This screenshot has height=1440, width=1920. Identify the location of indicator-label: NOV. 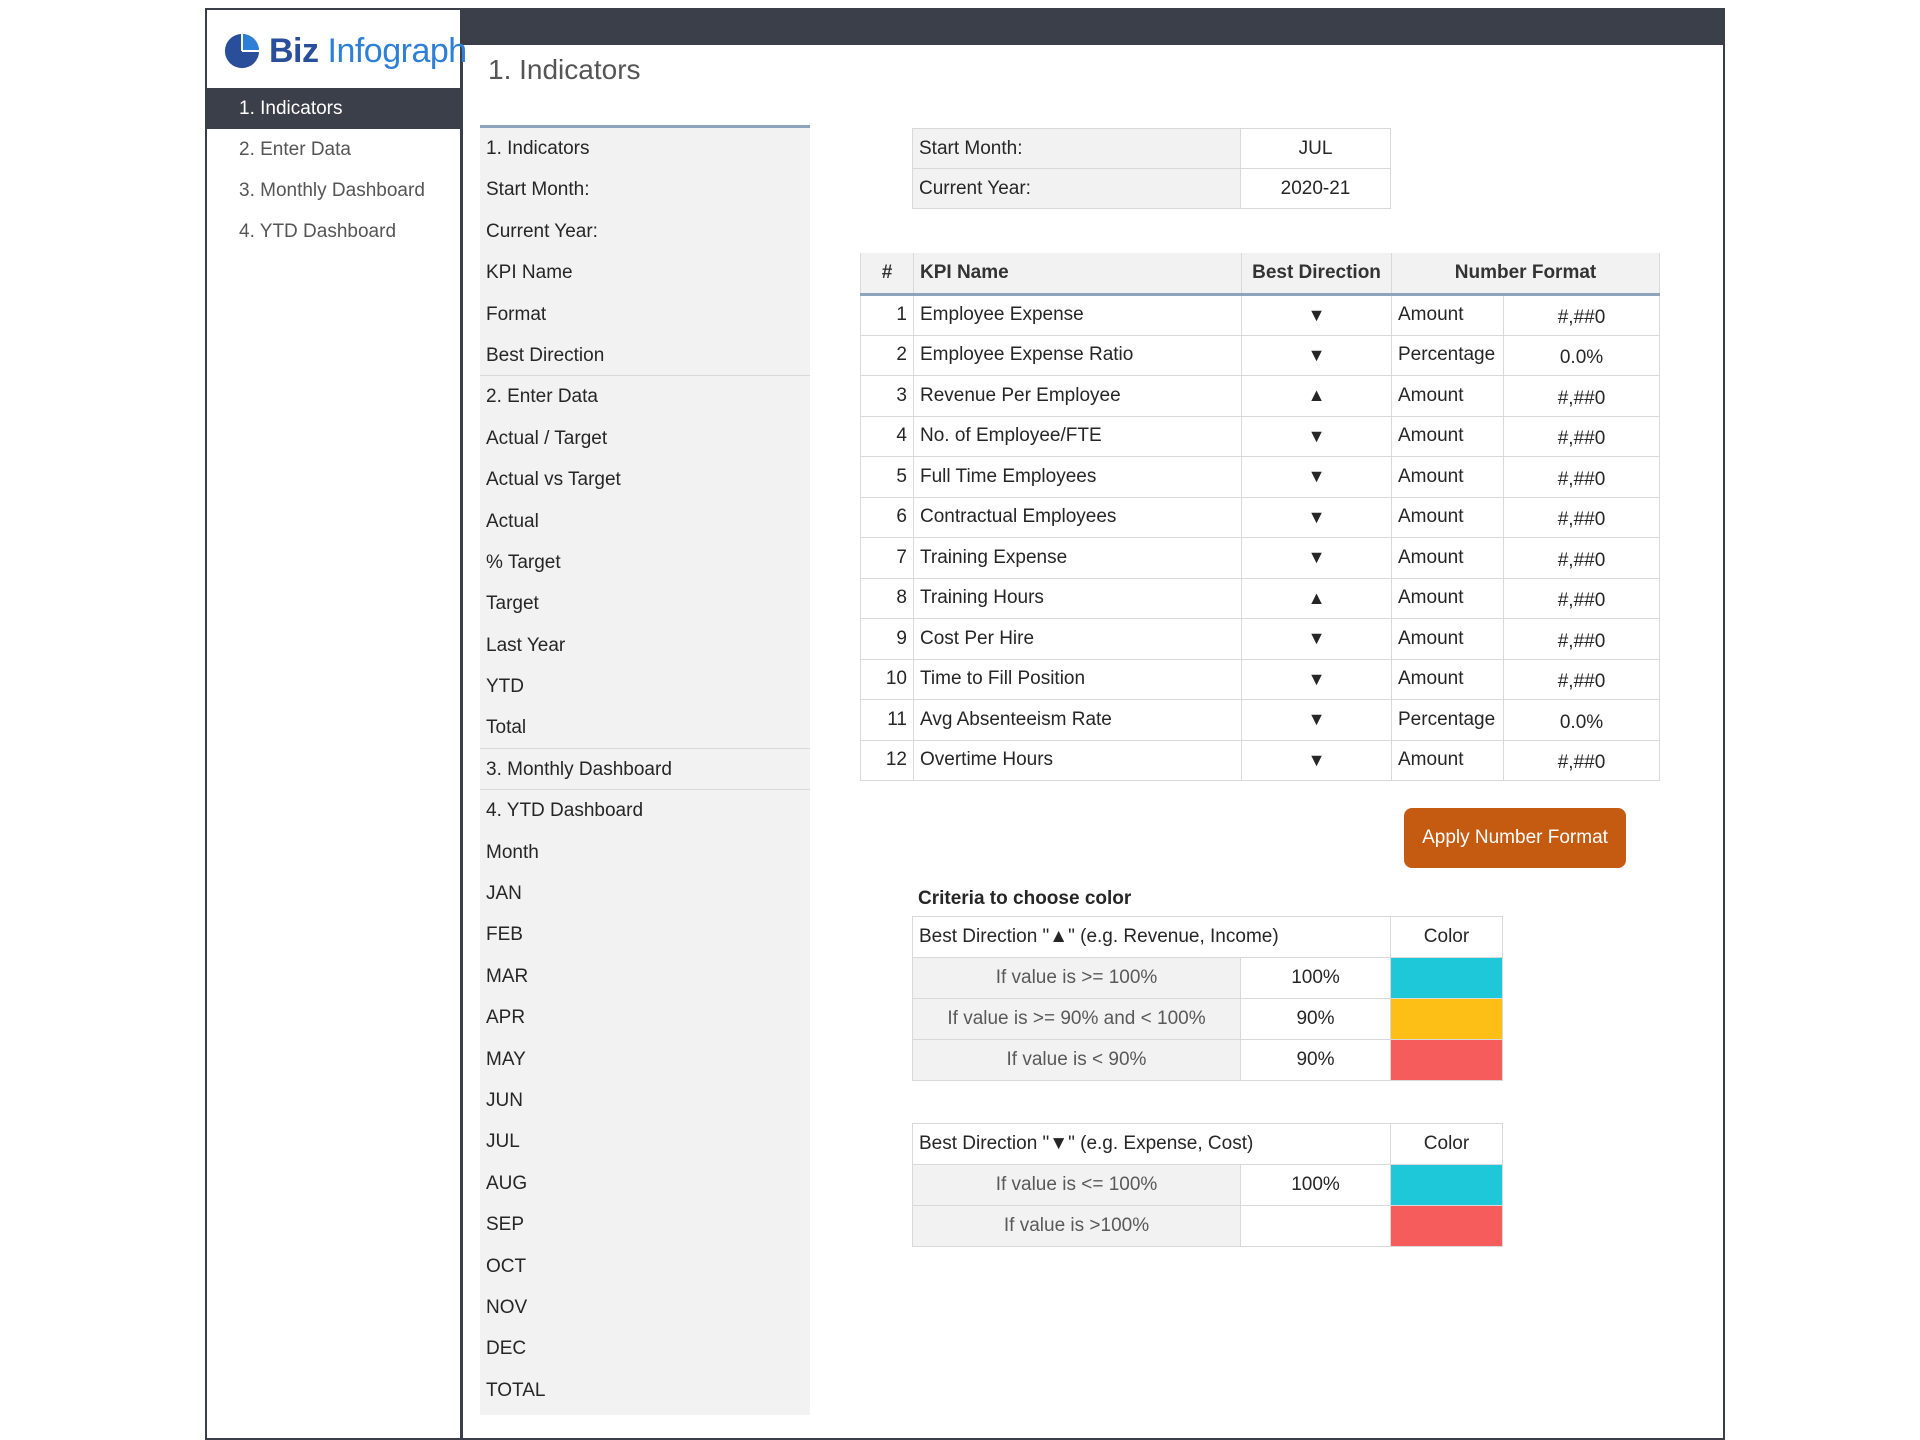
(507, 1307).